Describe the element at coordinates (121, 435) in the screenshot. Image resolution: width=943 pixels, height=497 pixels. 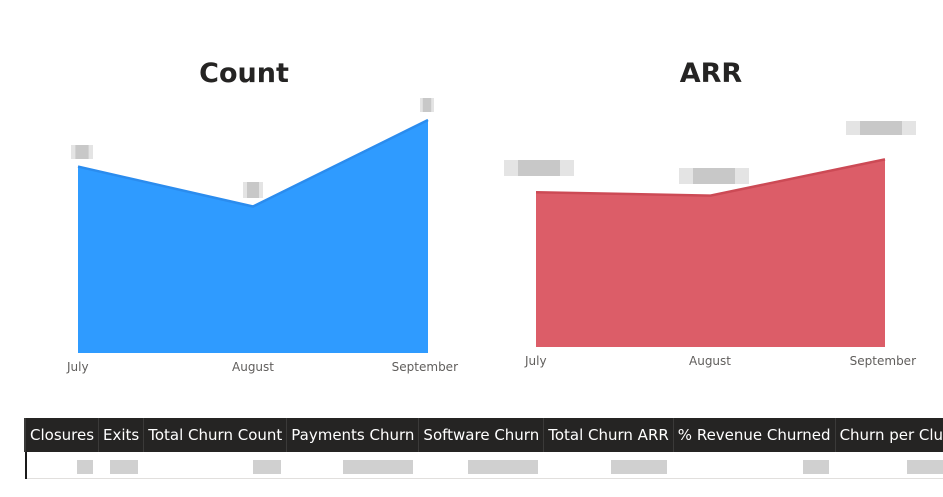
I see `table-column-header: Exits` at that location.